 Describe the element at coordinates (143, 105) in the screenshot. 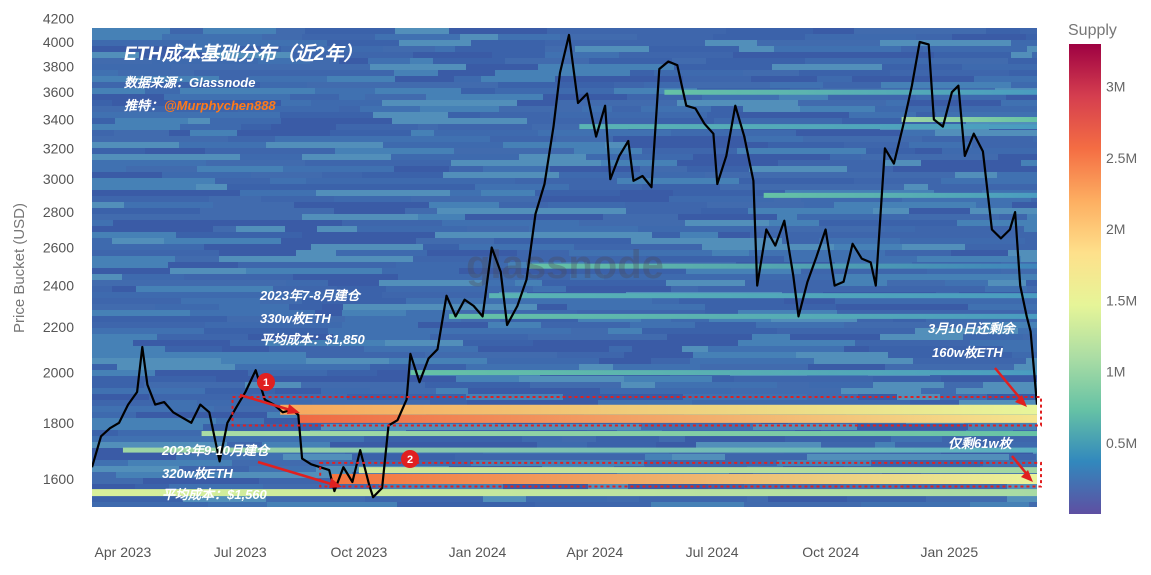

I see `twitter-prefix: 推特：` at that location.